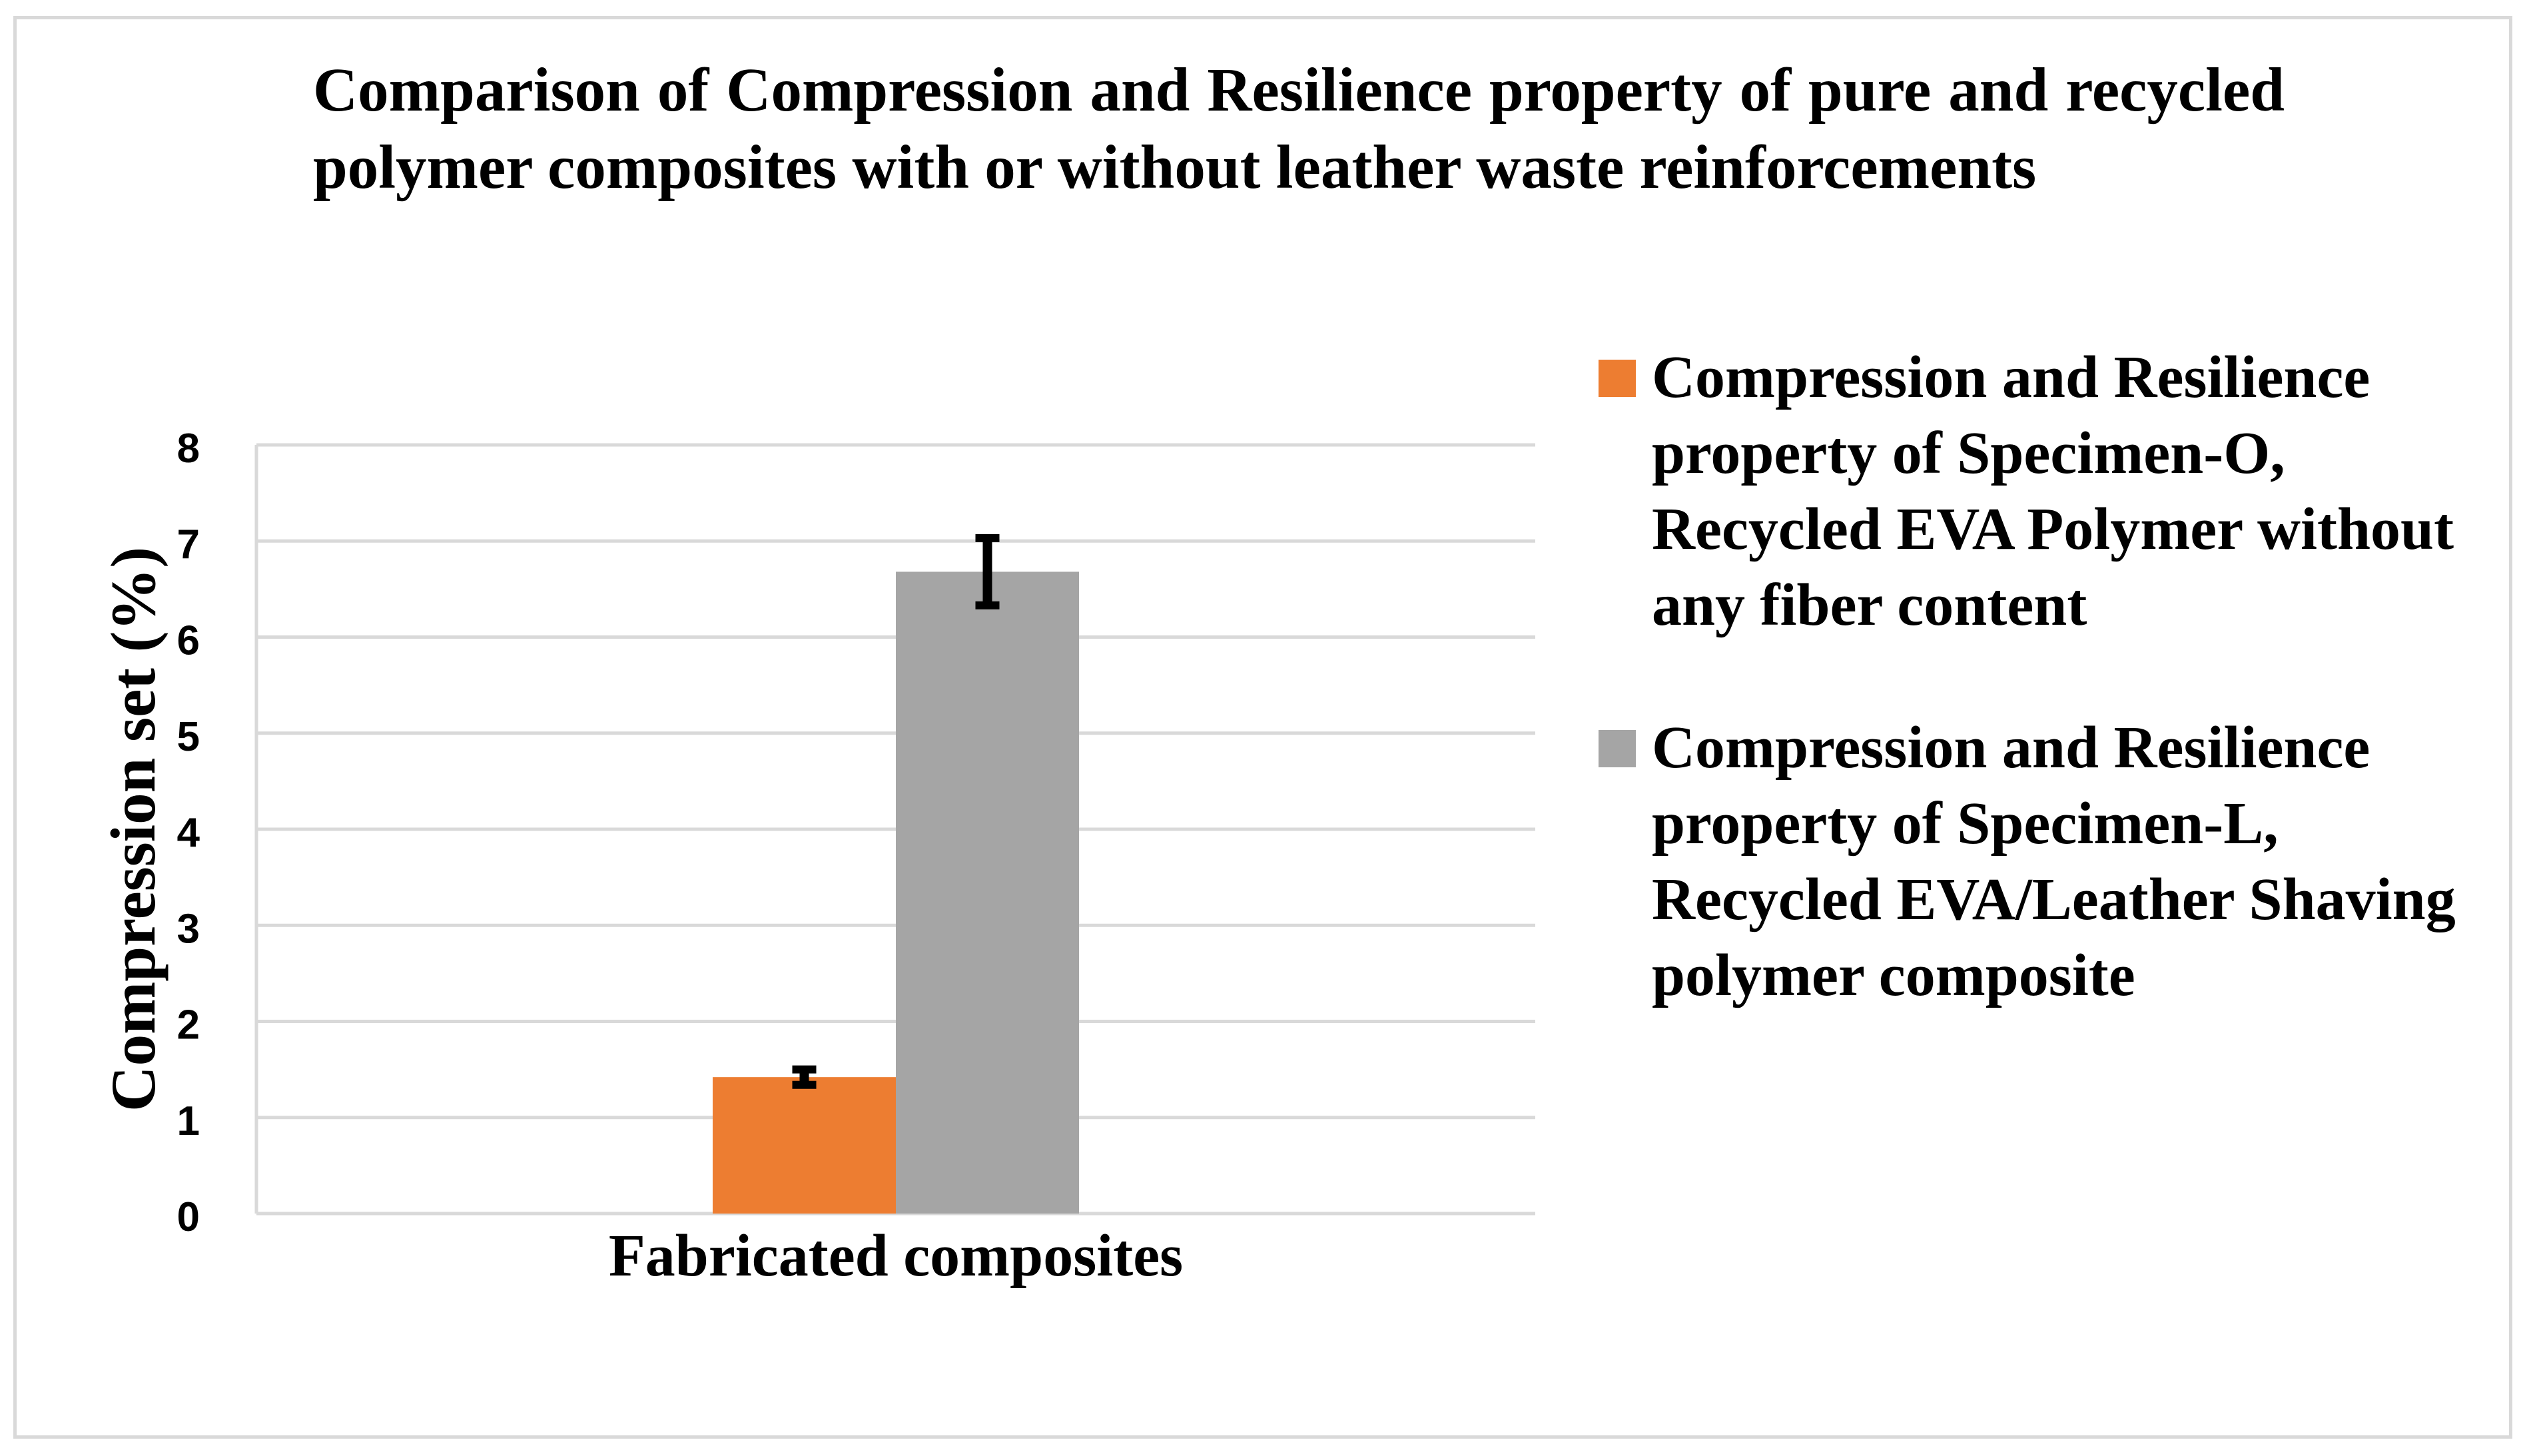  Describe the element at coordinates (189, 737) in the screenshot. I see `y-tick-label-5: 5` at that location.